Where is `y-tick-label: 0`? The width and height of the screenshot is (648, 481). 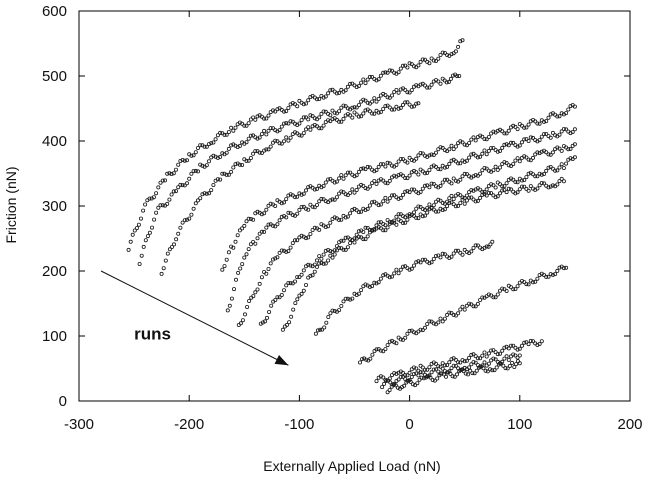
y-tick-label: 0 is located at coordinates (63, 401).